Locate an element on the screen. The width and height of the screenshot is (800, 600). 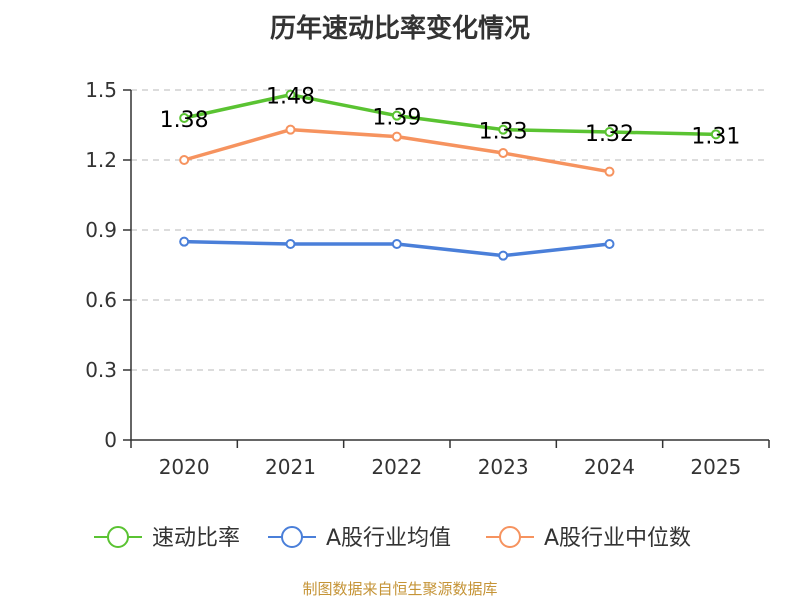
y-tick-label: 0 is located at coordinates (110, 440).